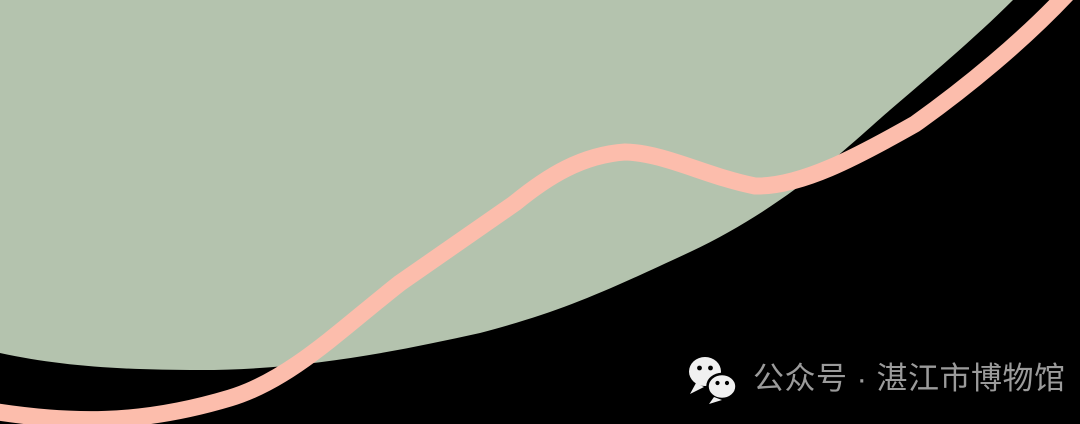  I want to click on wechat-bubble-eyes, so click(713, 375).